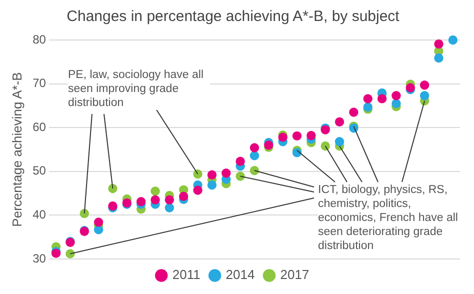  What do you see at coordinates (39, 39) in the screenshot?
I see `y-tick-label: 80` at bounding box center [39, 39].